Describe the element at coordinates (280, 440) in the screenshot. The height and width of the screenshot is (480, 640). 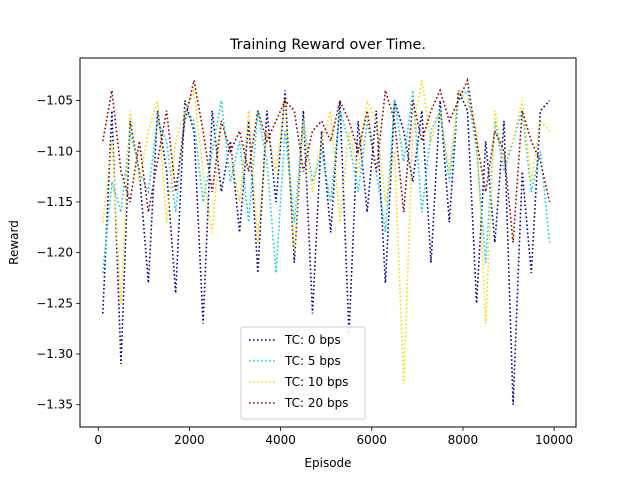
I see `x-tick-label: 4000` at that location.